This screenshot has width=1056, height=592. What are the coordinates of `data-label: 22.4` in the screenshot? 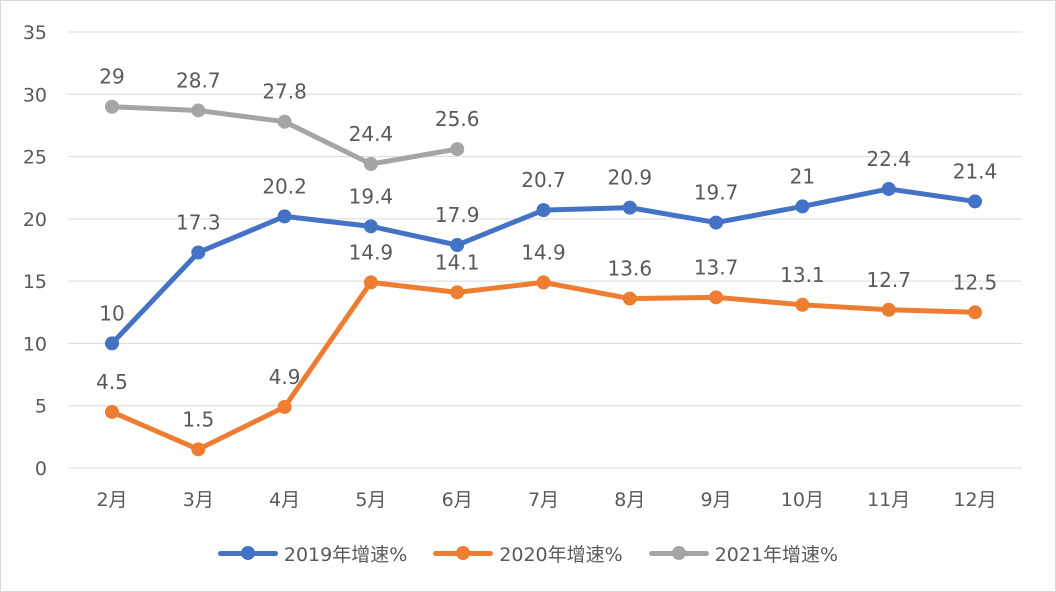 It's located at (888, 159).